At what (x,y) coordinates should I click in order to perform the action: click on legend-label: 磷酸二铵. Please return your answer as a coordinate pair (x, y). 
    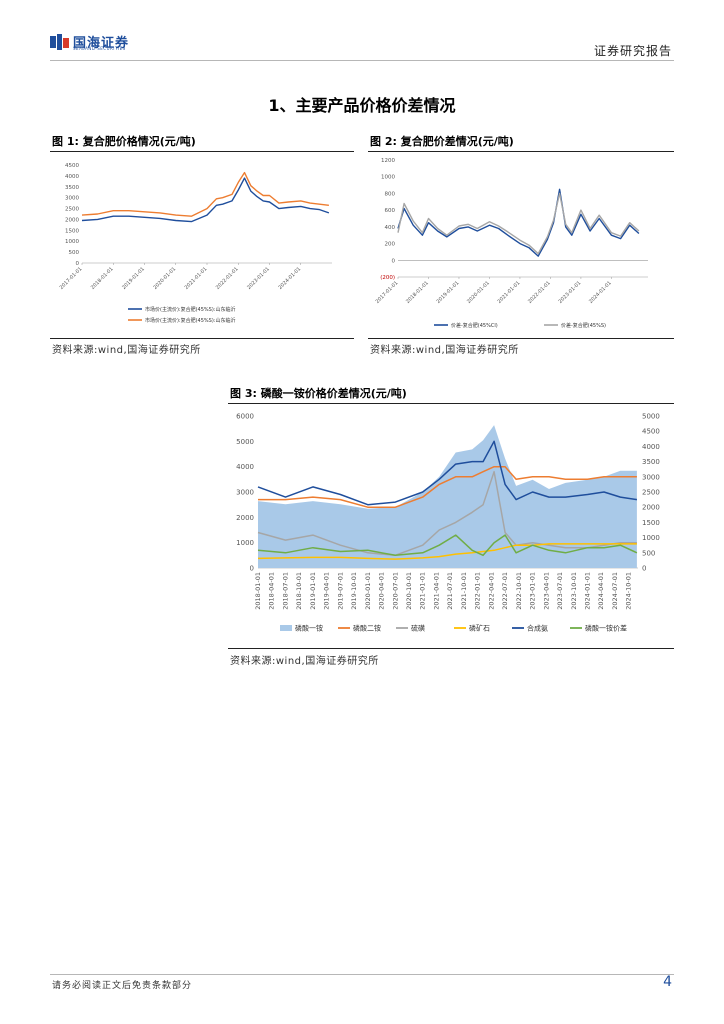
    Looking at the image, I should click on (367, 628).